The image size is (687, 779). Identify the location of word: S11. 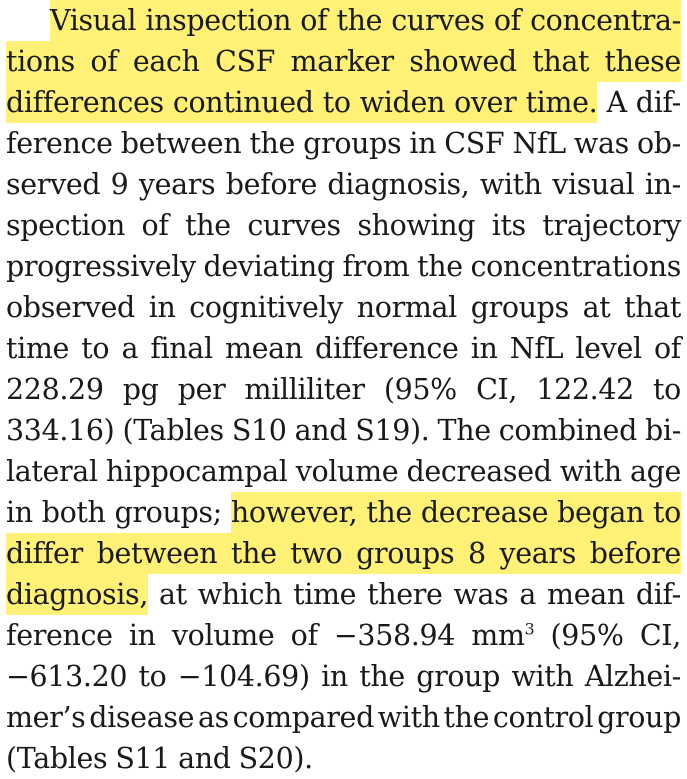
(143, 758).